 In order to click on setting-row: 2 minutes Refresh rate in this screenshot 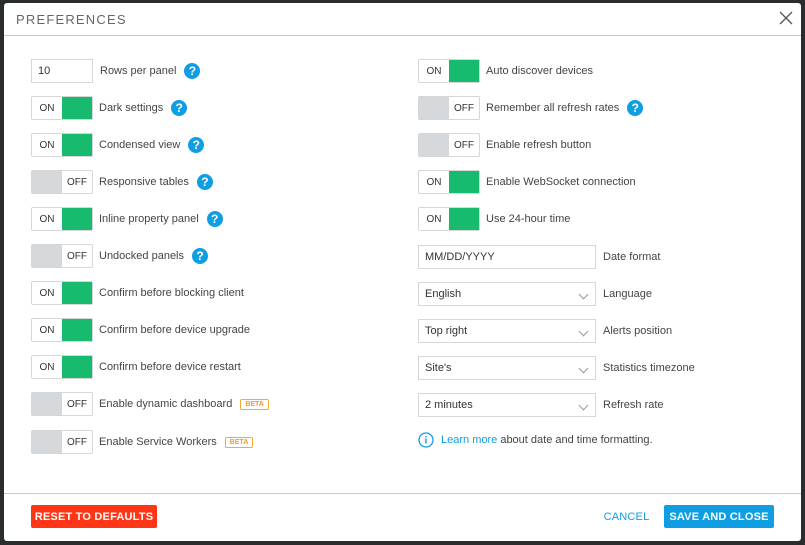, I will do `click(541, 405)`.